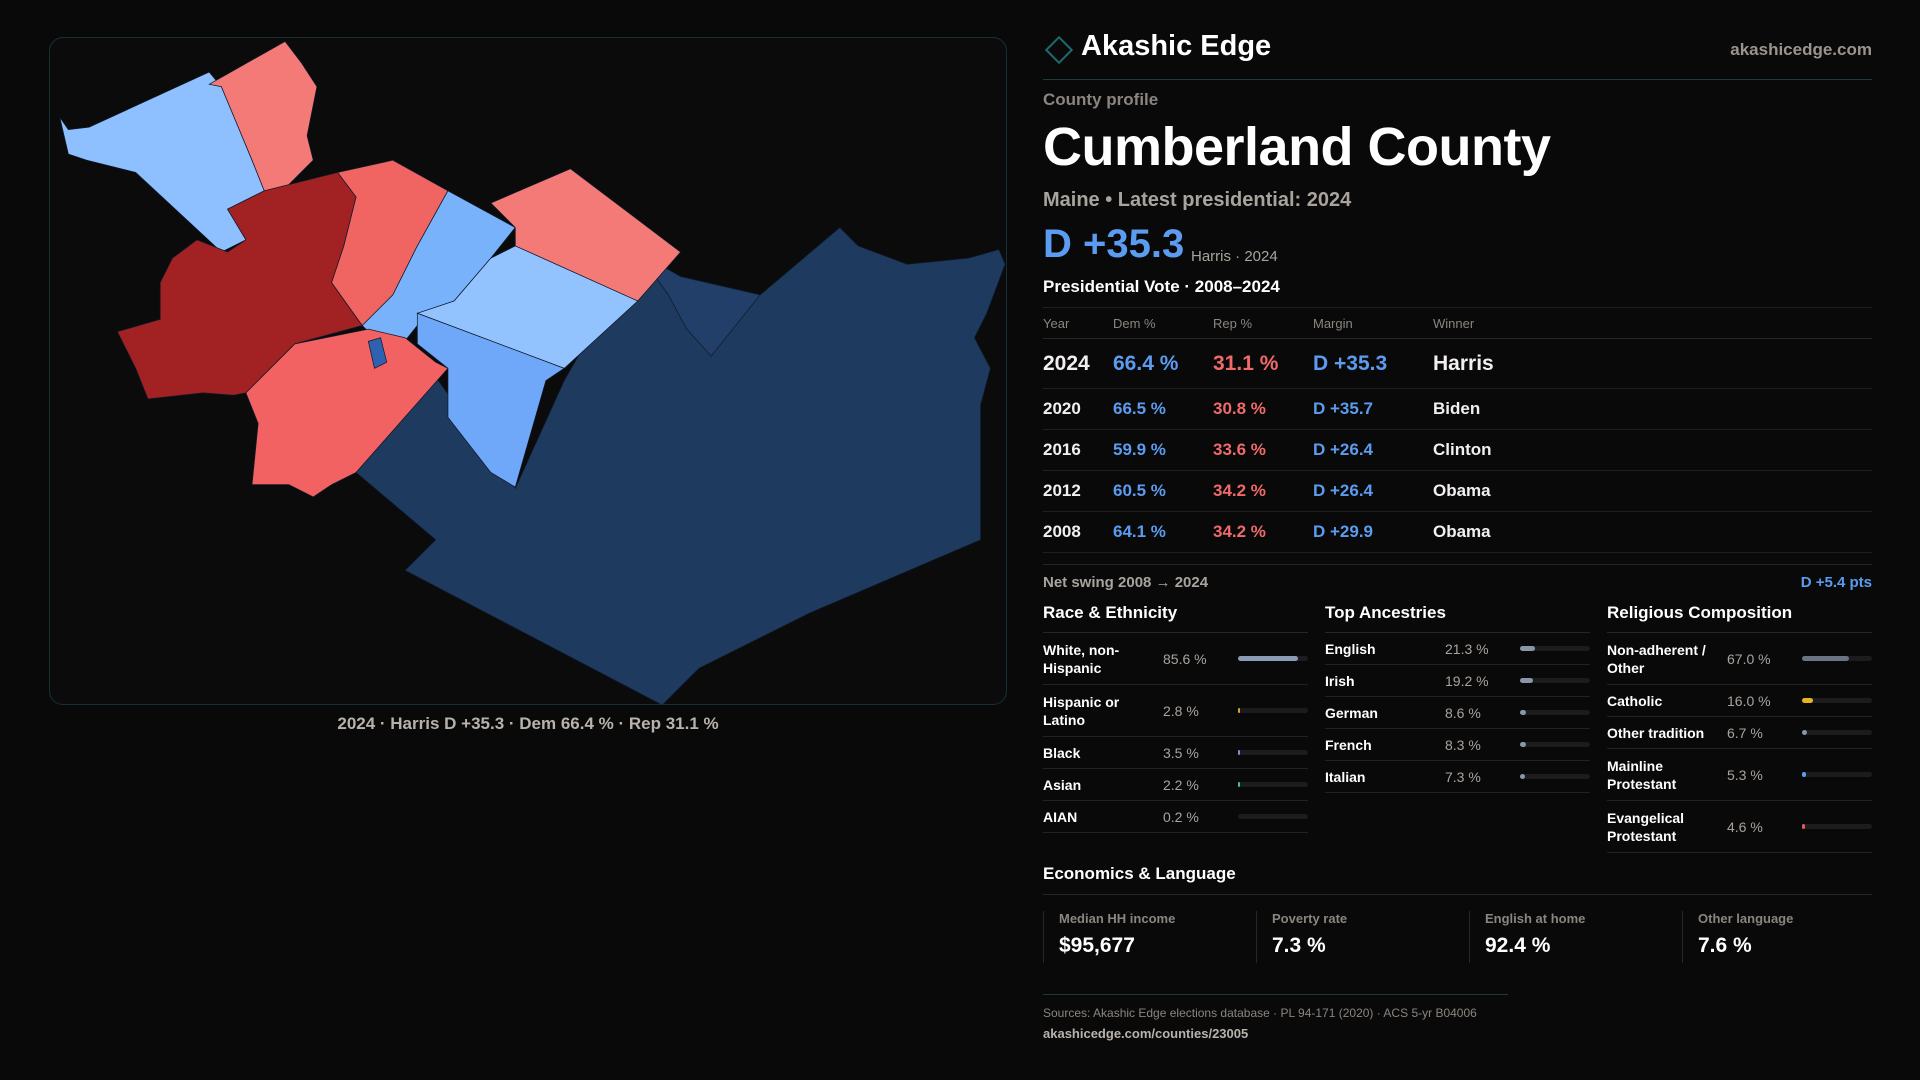  Describe the element at coordinates (1652, 363) in the screenshot. I see `cell-winner: Harris` at that location.